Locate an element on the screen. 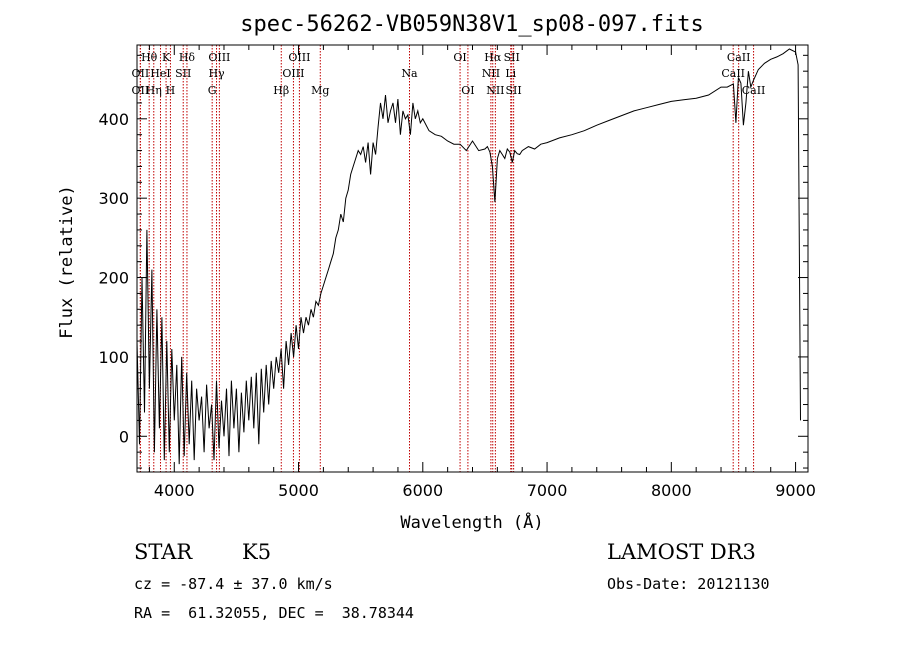 This screenshot has width=900, height=649. x-tick-label: 7000 is located at coordinates (547, 490).